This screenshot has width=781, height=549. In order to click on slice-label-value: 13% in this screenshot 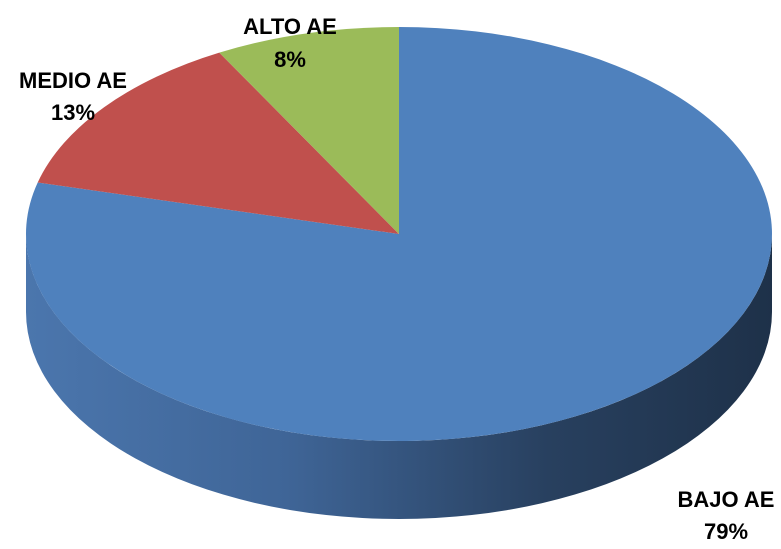, I will do `click(73, 112)`.